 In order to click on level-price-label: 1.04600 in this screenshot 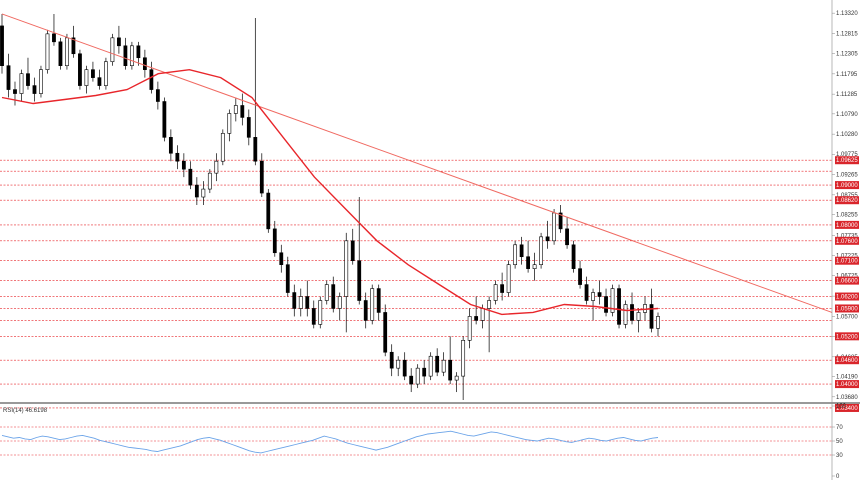, I will do `click(847, 361)`.